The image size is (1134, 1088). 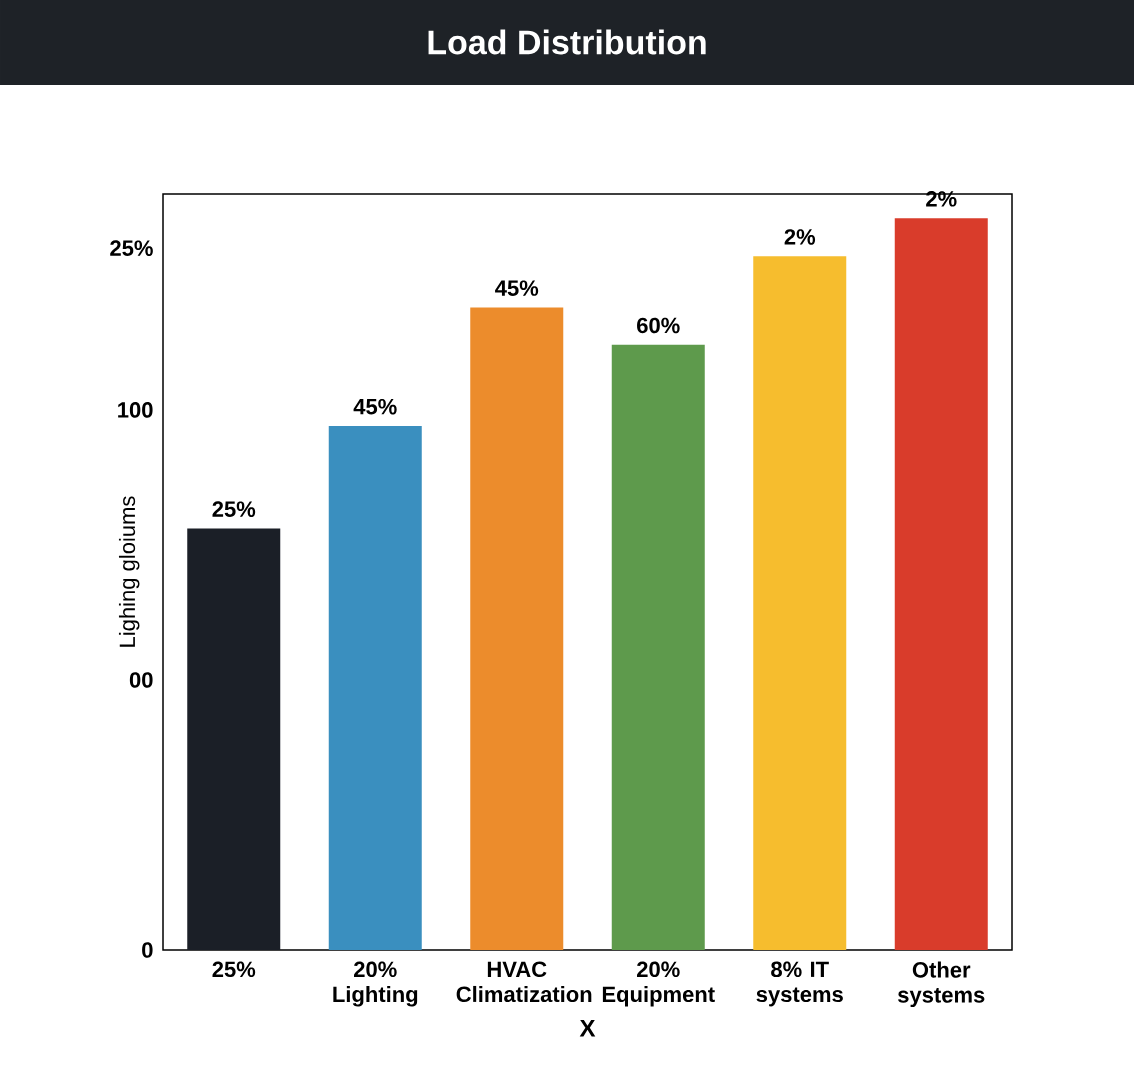 What do you see at coordinates (234, 969) in the screenshot?
I see `x-tick-label: 25%` at bounding box center [234, 969].